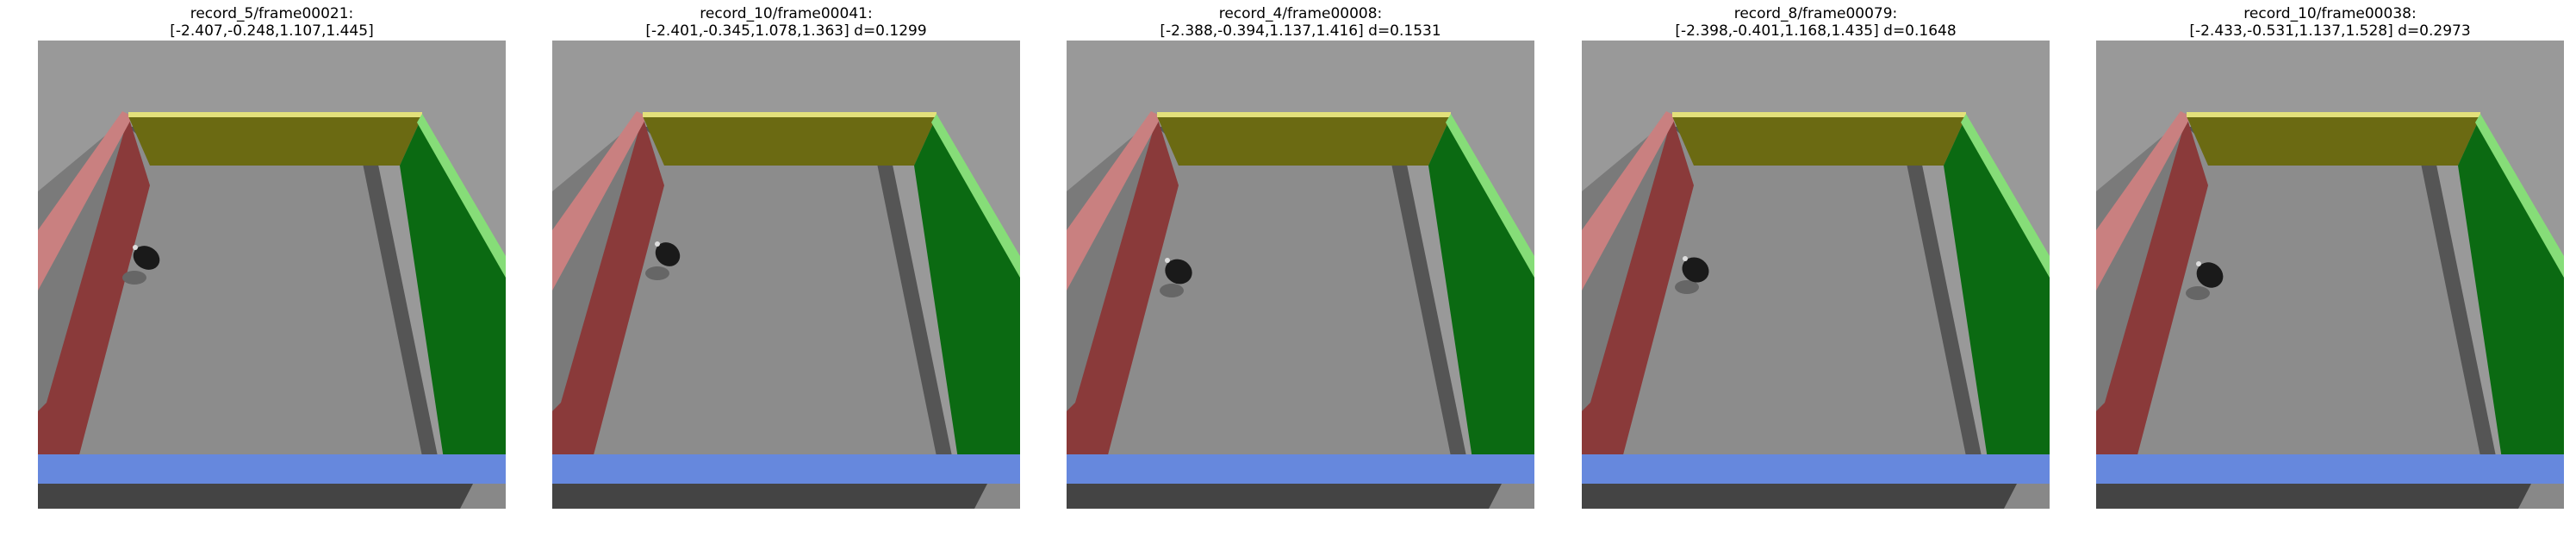 Image resolution: width=2576 pixels, height=538 pixels. What do you see at coordinates (1816, 31) in the screenshot?
I see `panel-coords-label: [-2.398,-0.401,1.168,1.435] d=0.1648` at bounding box center [1816, 31].